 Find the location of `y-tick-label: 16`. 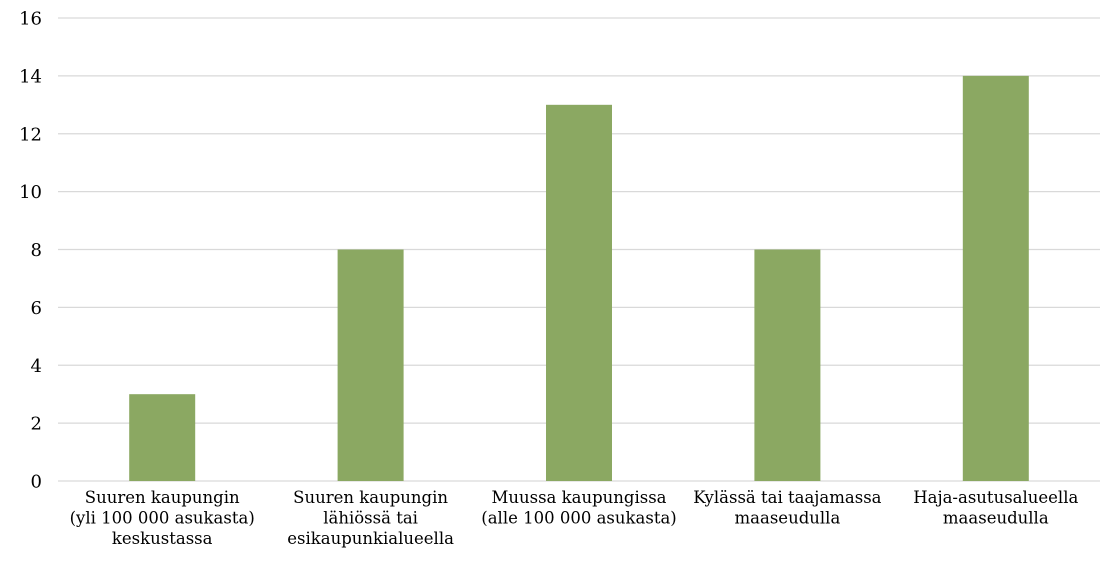

y-tick-label: 16 is located at coordinates (30, 19).